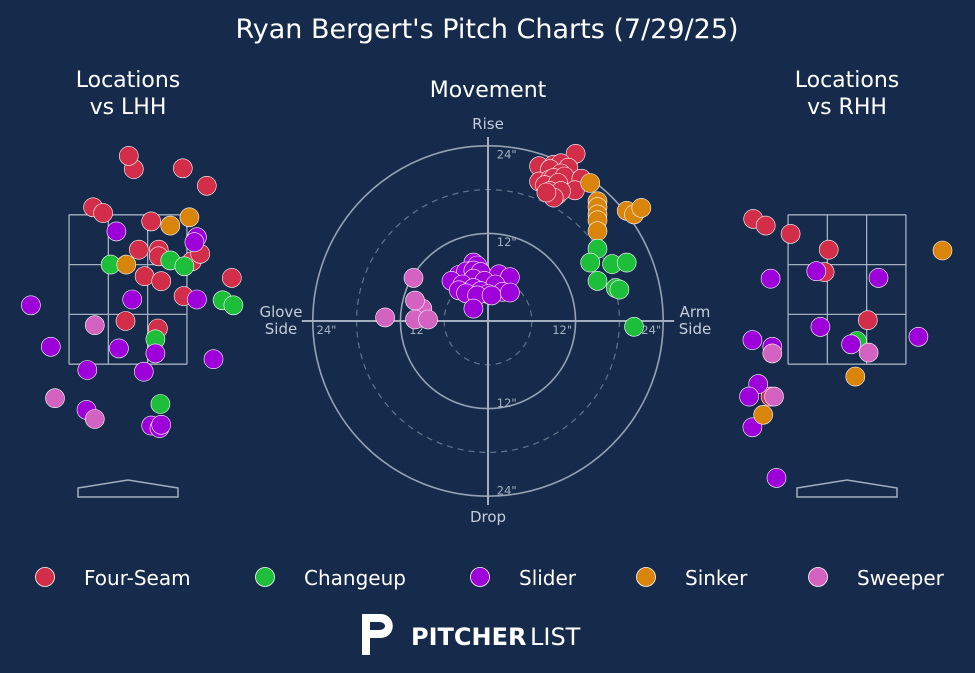 The height and width of the screenshot is (673, 975). I want to click on rise-label: Rise, so click(488, 124).